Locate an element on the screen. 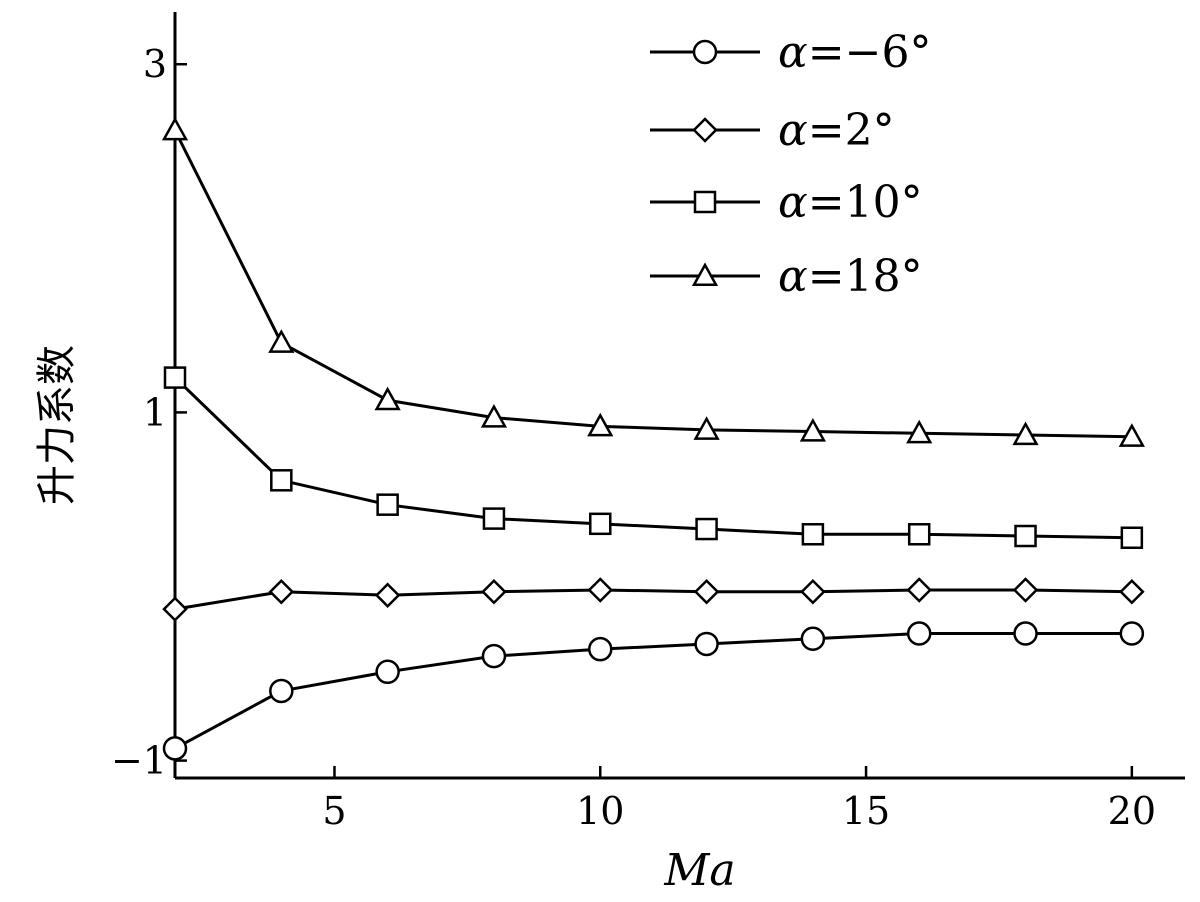  legend-item: α=18° is located at coordinates (786, 276).